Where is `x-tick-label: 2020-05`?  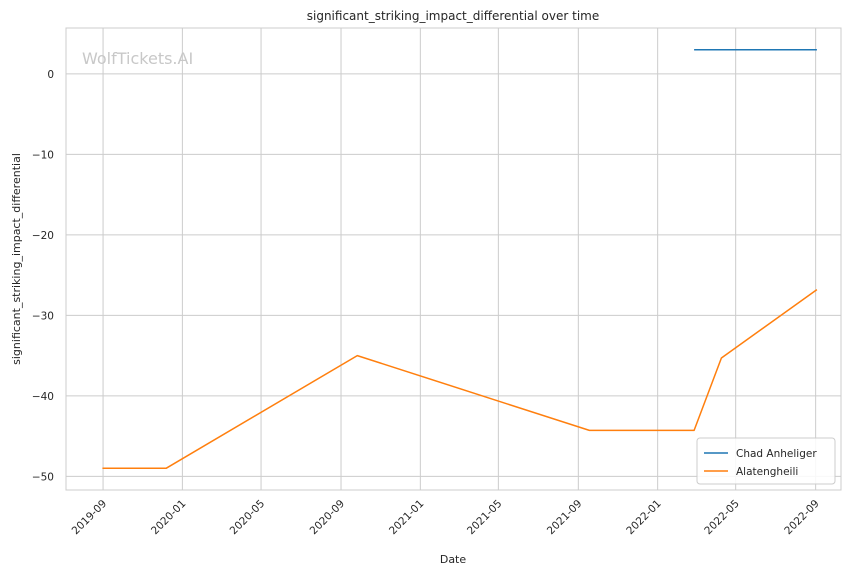
x-tick-label: 2020-05 is located at coordinates (248, 518).